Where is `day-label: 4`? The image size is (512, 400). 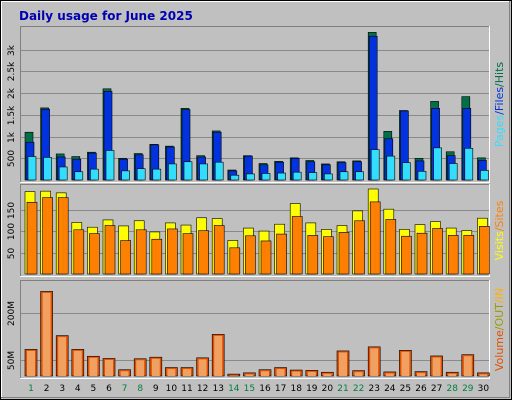
day-label: 4 is located at coordinates (78, 389).